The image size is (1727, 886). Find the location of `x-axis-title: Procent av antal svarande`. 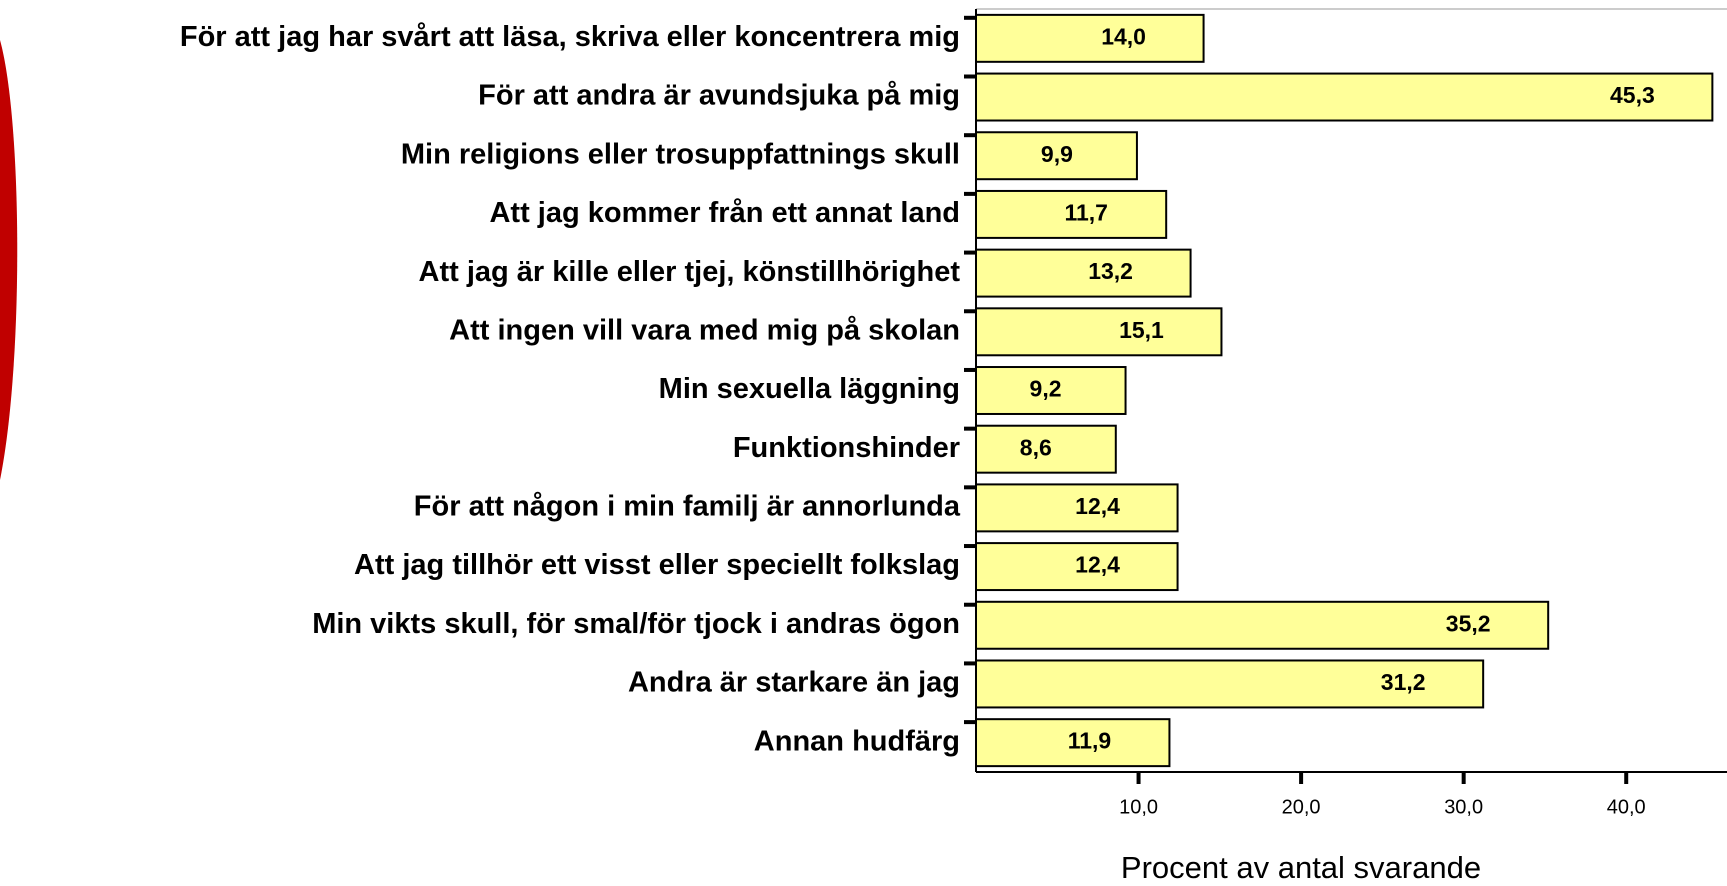

x-axis-title: Procent av antal svarande is located at coordinates (1301, 867).